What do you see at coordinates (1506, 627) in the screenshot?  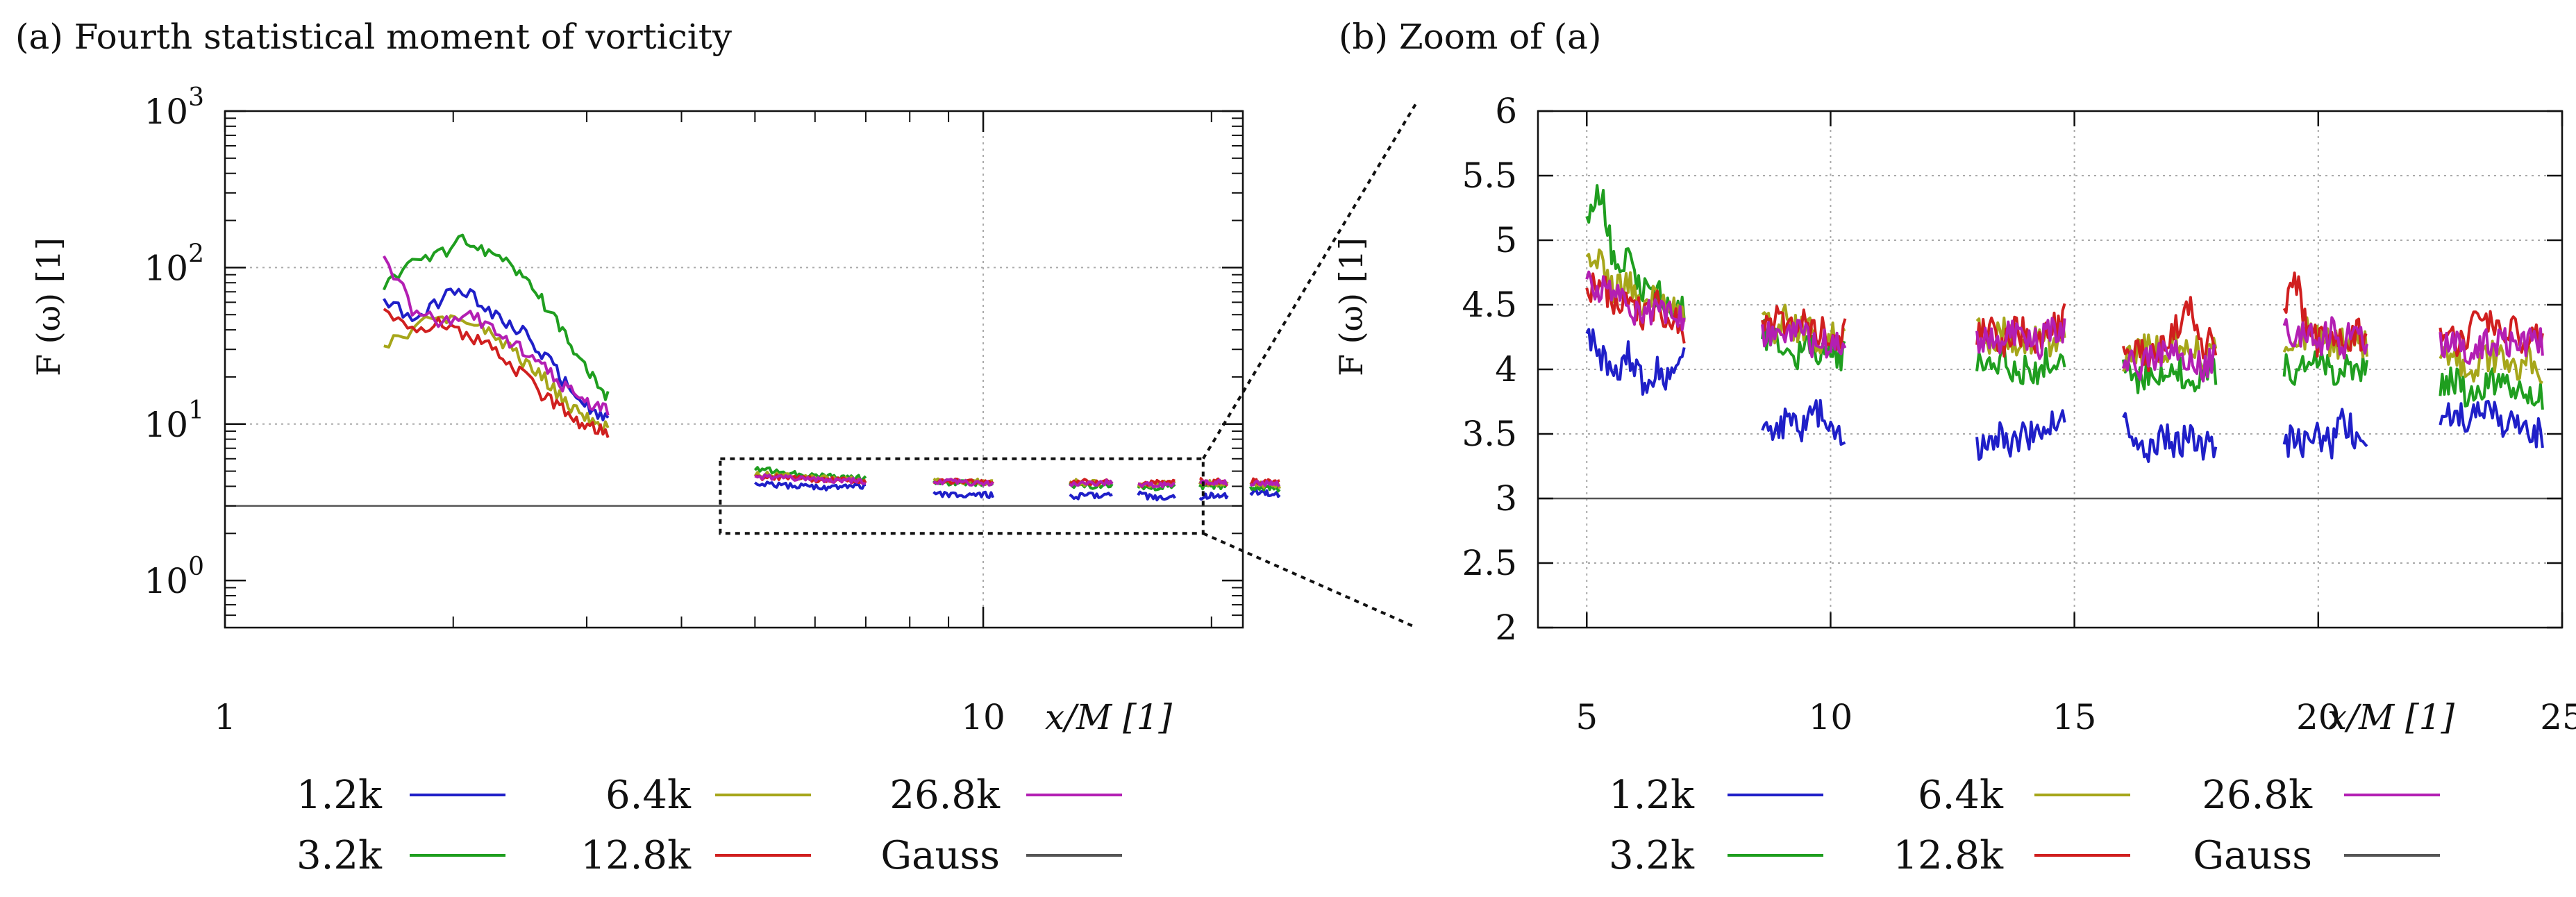 I see `panel-b-y-tick-label: 2` at bounding box center [1506, 627].